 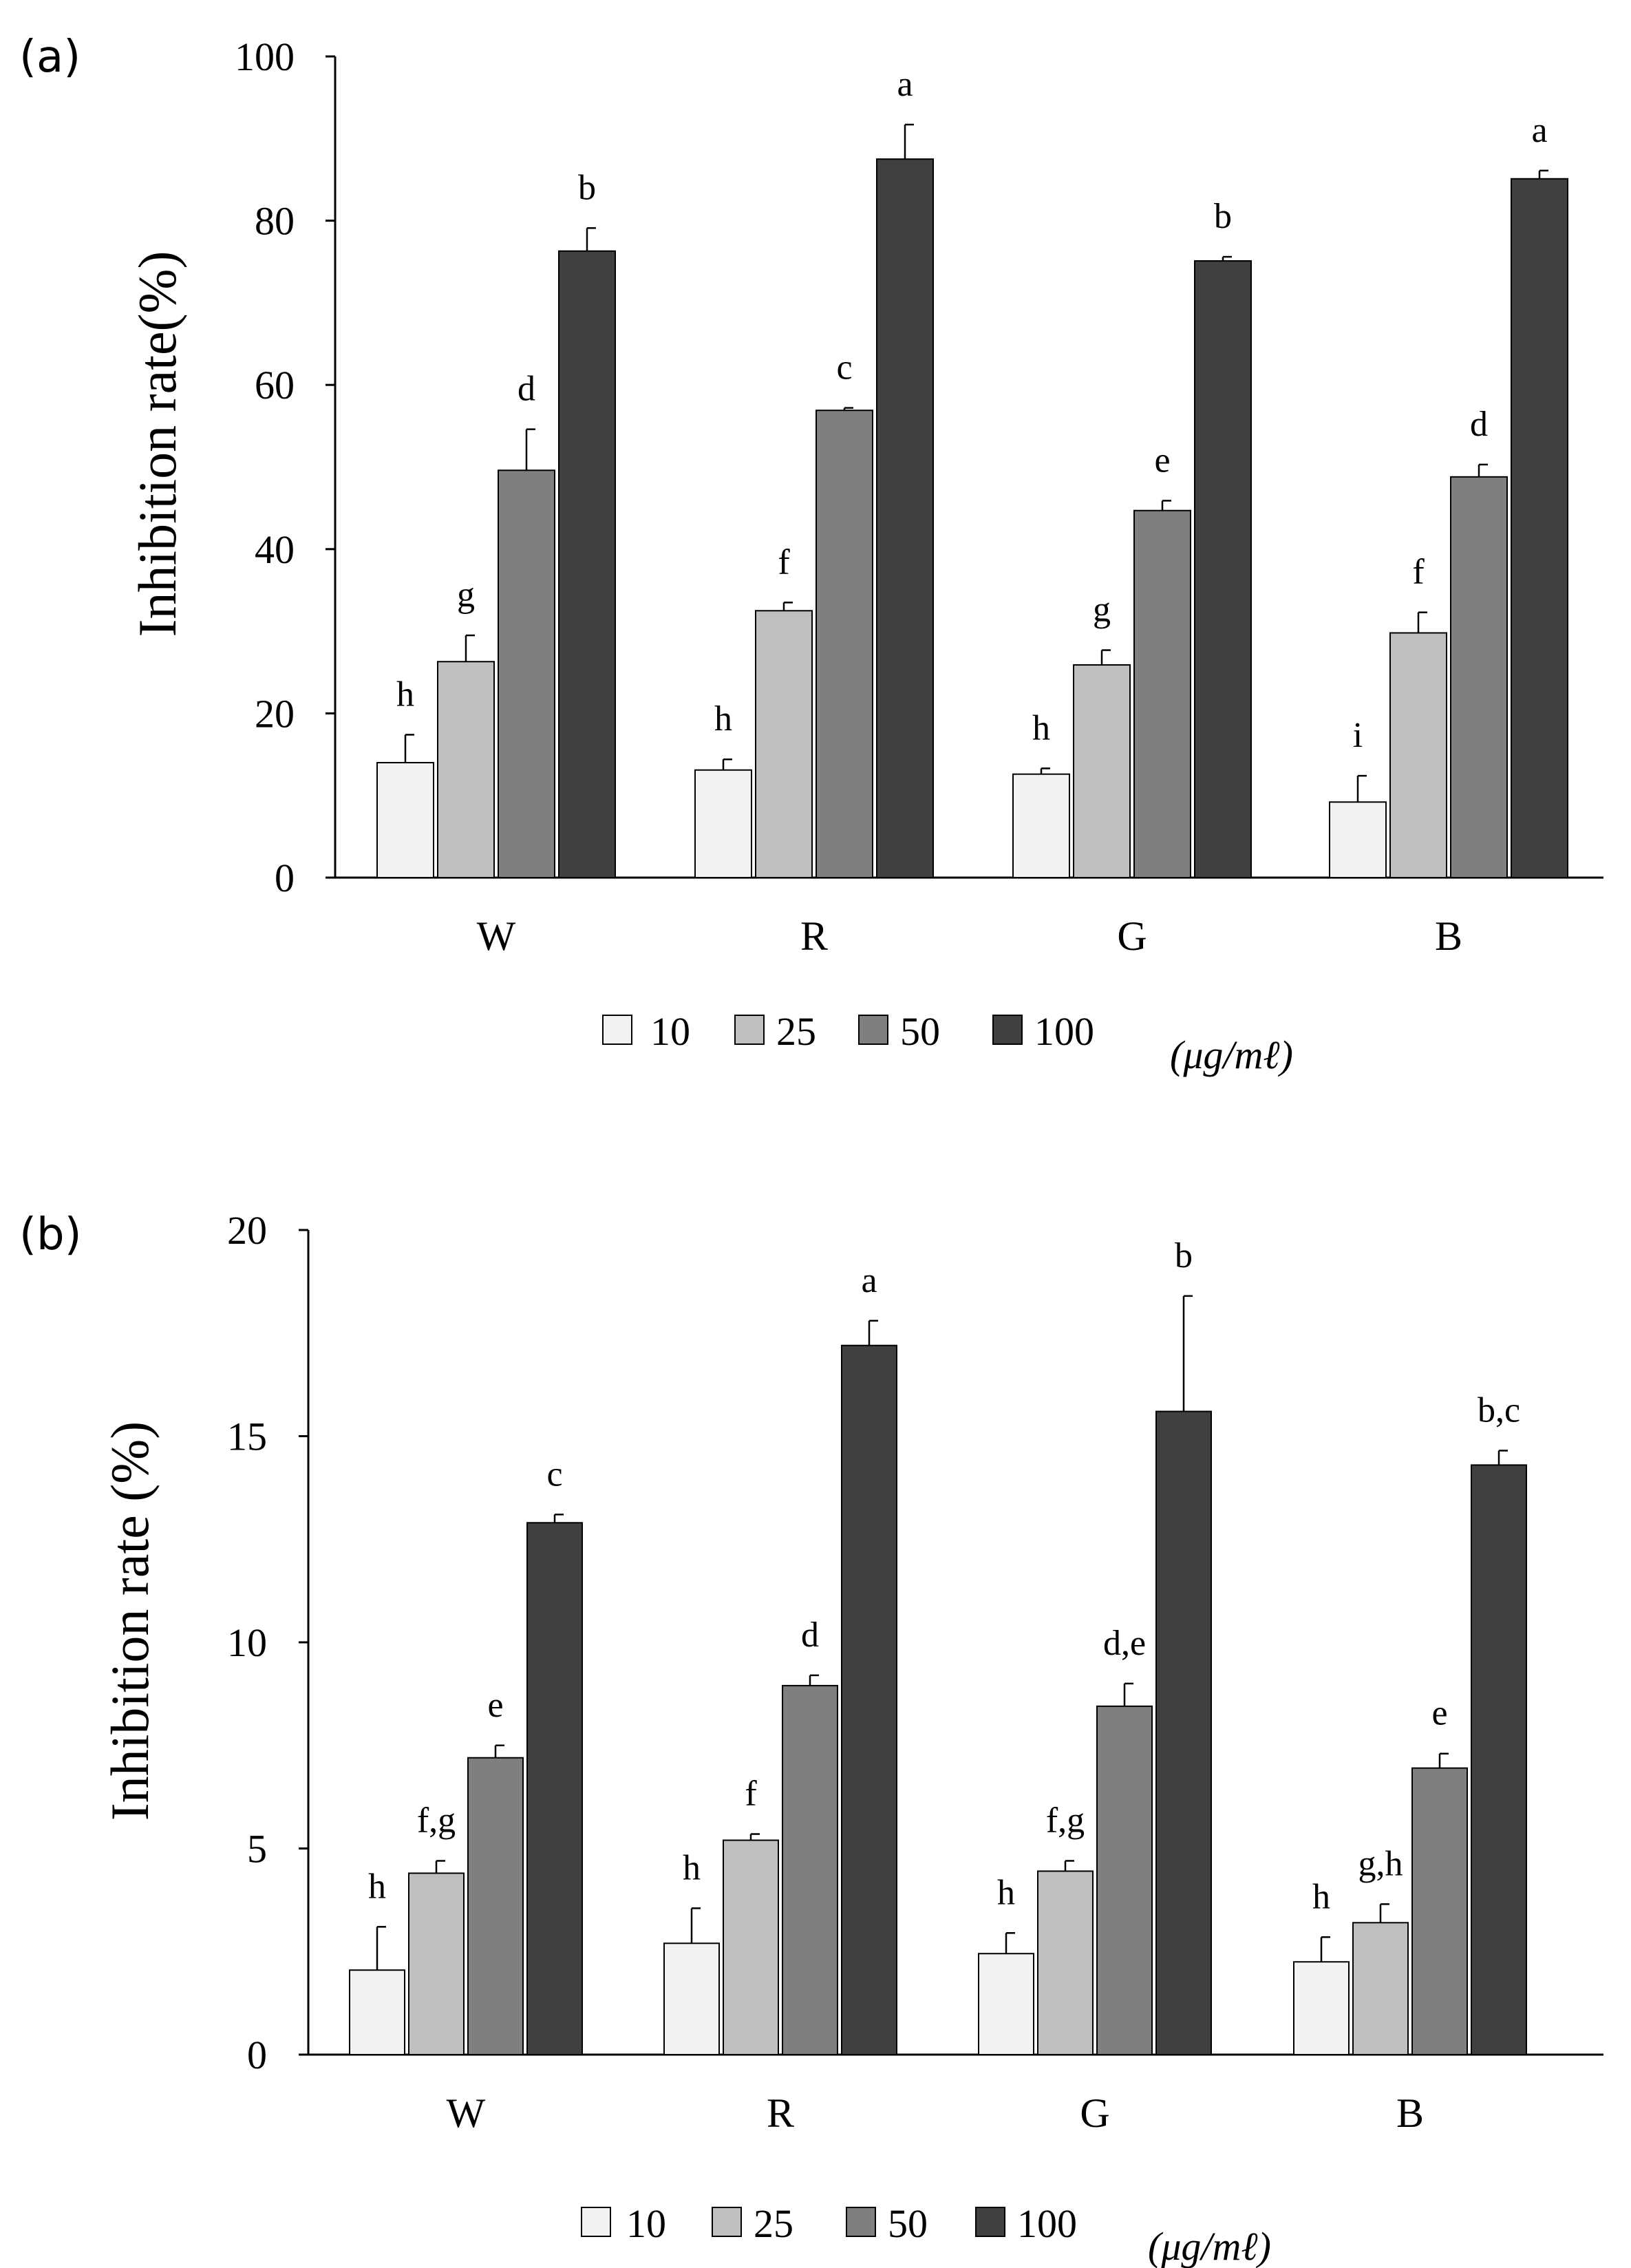 What do you see at coordinates (157, 444) in the screenshot?
I see `panel-a-y-axis-label: Inhibition rate(%)` at bounding box center [157, 444].